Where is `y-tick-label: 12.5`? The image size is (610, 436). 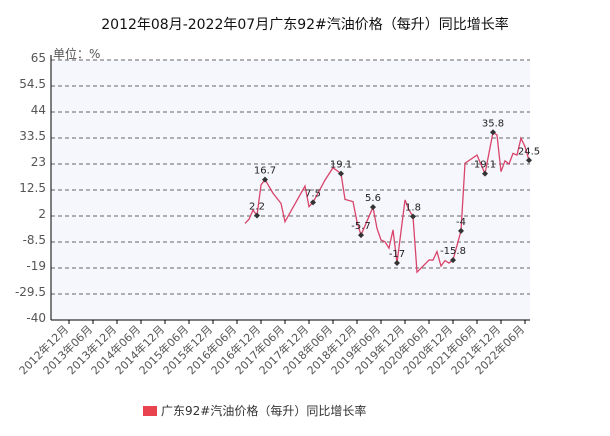
y-tick-label: 12.5 is located at coordinates (32, 188).